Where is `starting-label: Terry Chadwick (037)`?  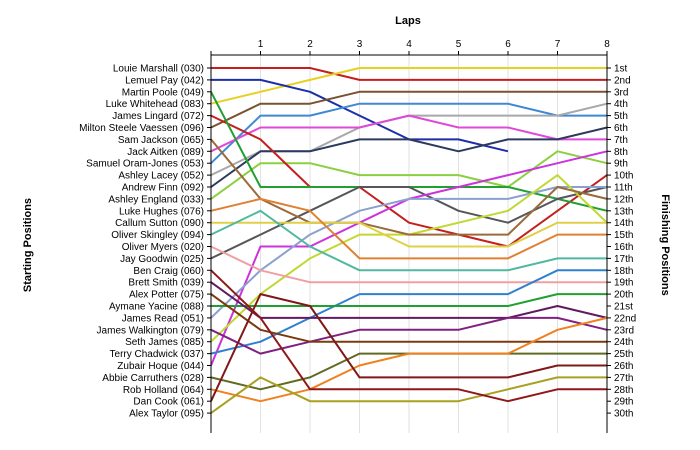
starting-label: Terry Chadwick (037) is located at coordinates (157, 354).